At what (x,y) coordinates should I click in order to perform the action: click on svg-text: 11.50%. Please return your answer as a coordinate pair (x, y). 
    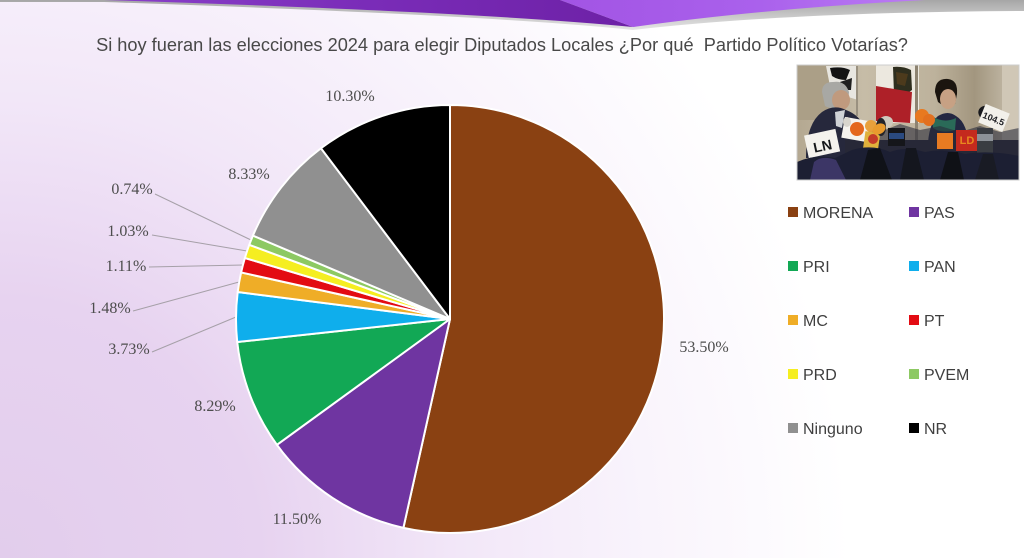
    Looking at the image, I should click on (297, 519).